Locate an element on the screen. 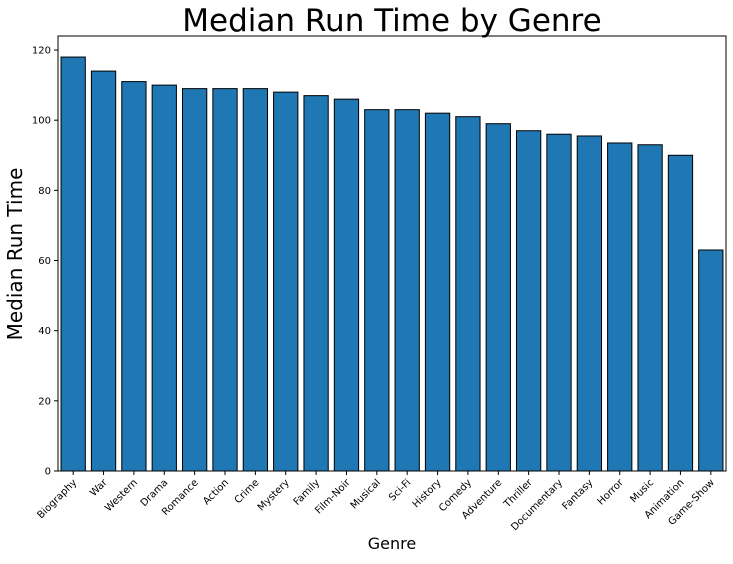 The height and width of the screenshot is (564, 733). x-tick-label: Crime is located at coordinates (247, 491).